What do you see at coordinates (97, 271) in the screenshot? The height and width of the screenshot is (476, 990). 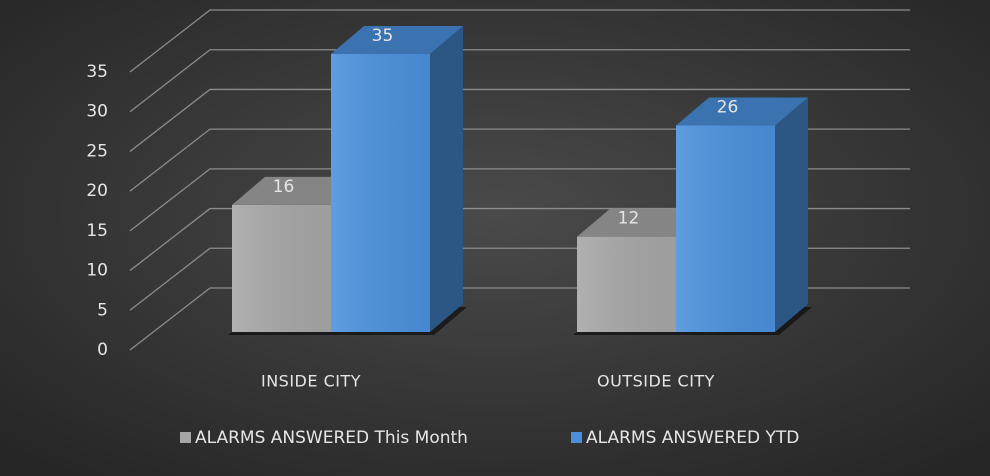 I see `y-tick-label: 10` at bounding box center [97, 271].